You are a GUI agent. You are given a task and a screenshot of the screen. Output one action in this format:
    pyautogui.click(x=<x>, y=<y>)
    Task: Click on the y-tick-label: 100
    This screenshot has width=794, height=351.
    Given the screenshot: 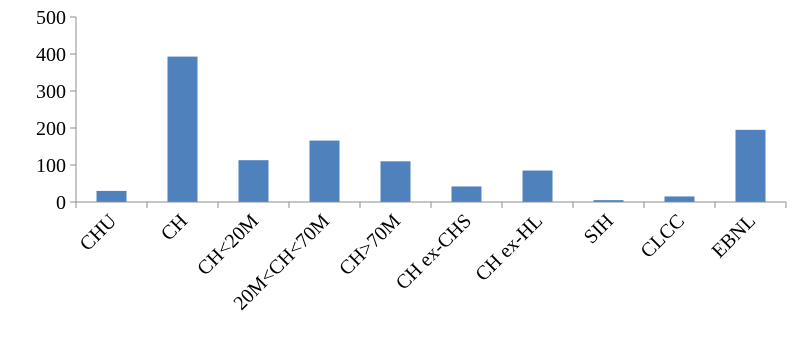 What is the action you would take?
    pyautogui.click(x=51, y=166)
    